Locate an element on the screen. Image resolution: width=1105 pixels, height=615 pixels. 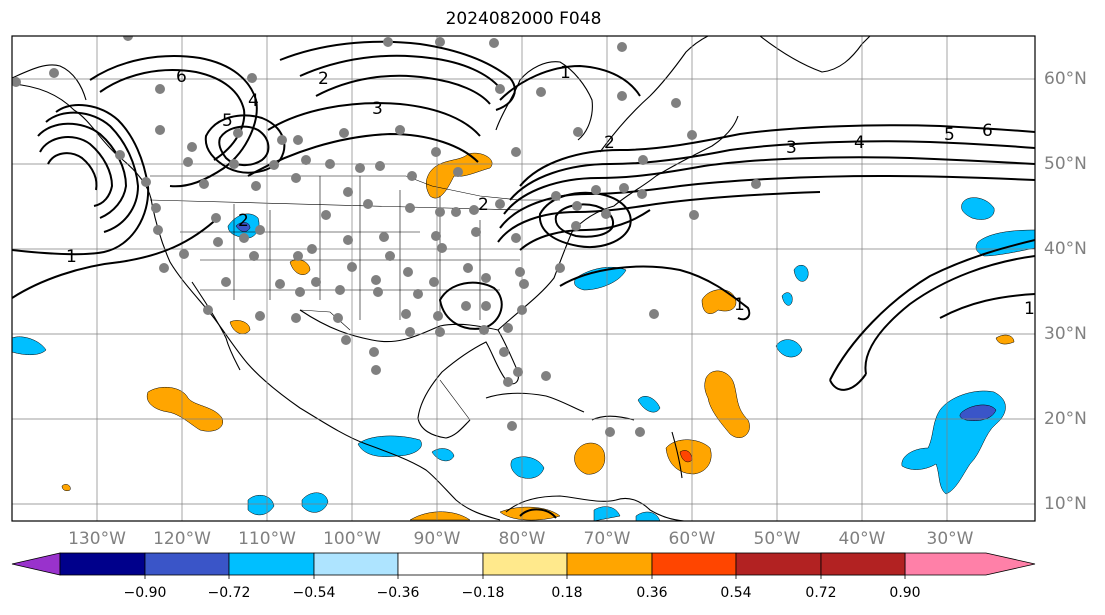
shade-gulf-of-mexico is located at coordinates (185, 409).